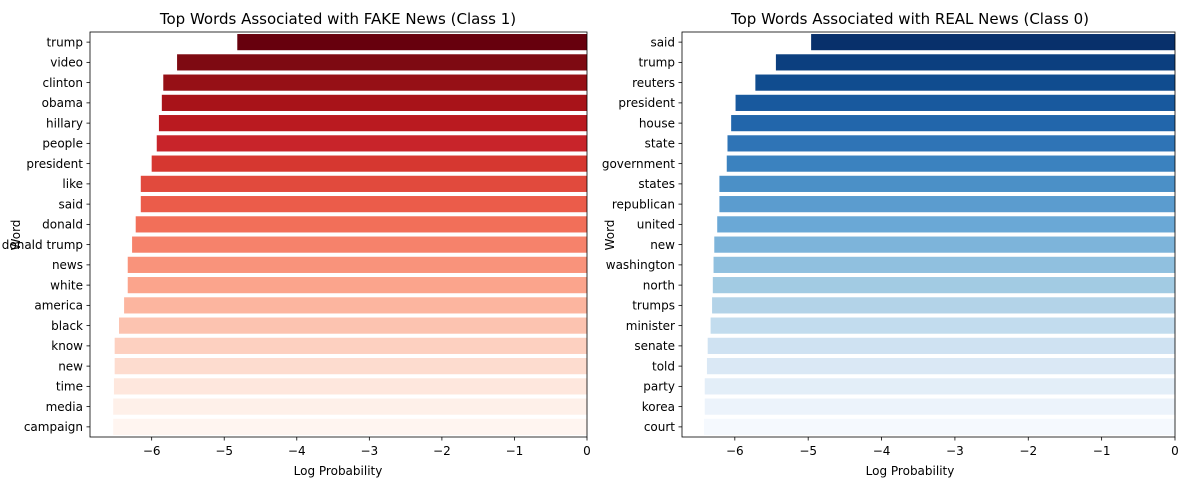 The image size is (1189, 490). Describe the element at coordinates (62, 83) in the screenshot. I see `fake-ytick-label: clinton` at that location.